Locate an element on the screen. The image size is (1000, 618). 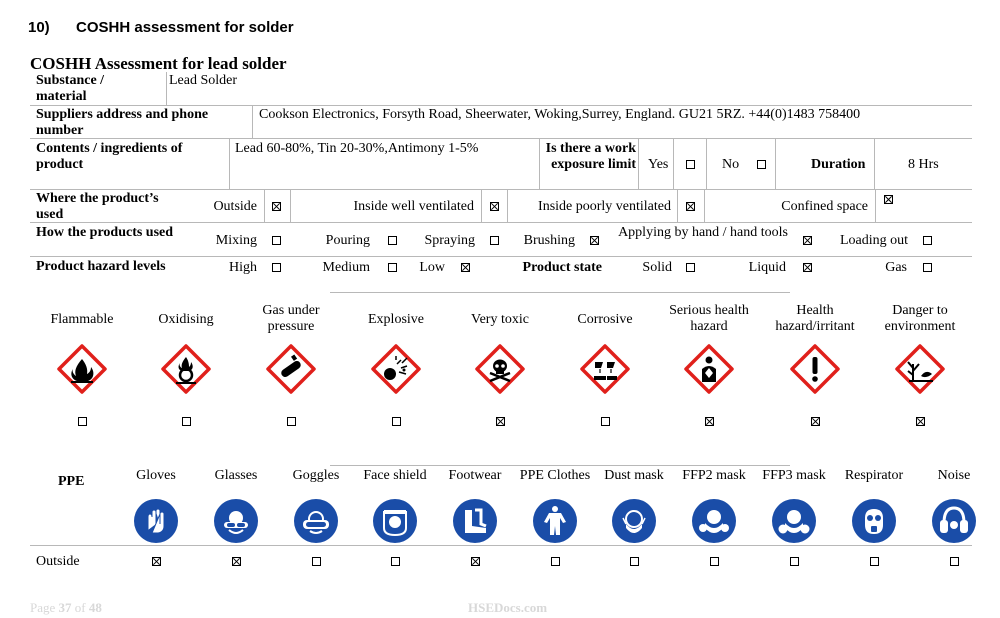
page-word: Page is located at coordinates (43, 607).